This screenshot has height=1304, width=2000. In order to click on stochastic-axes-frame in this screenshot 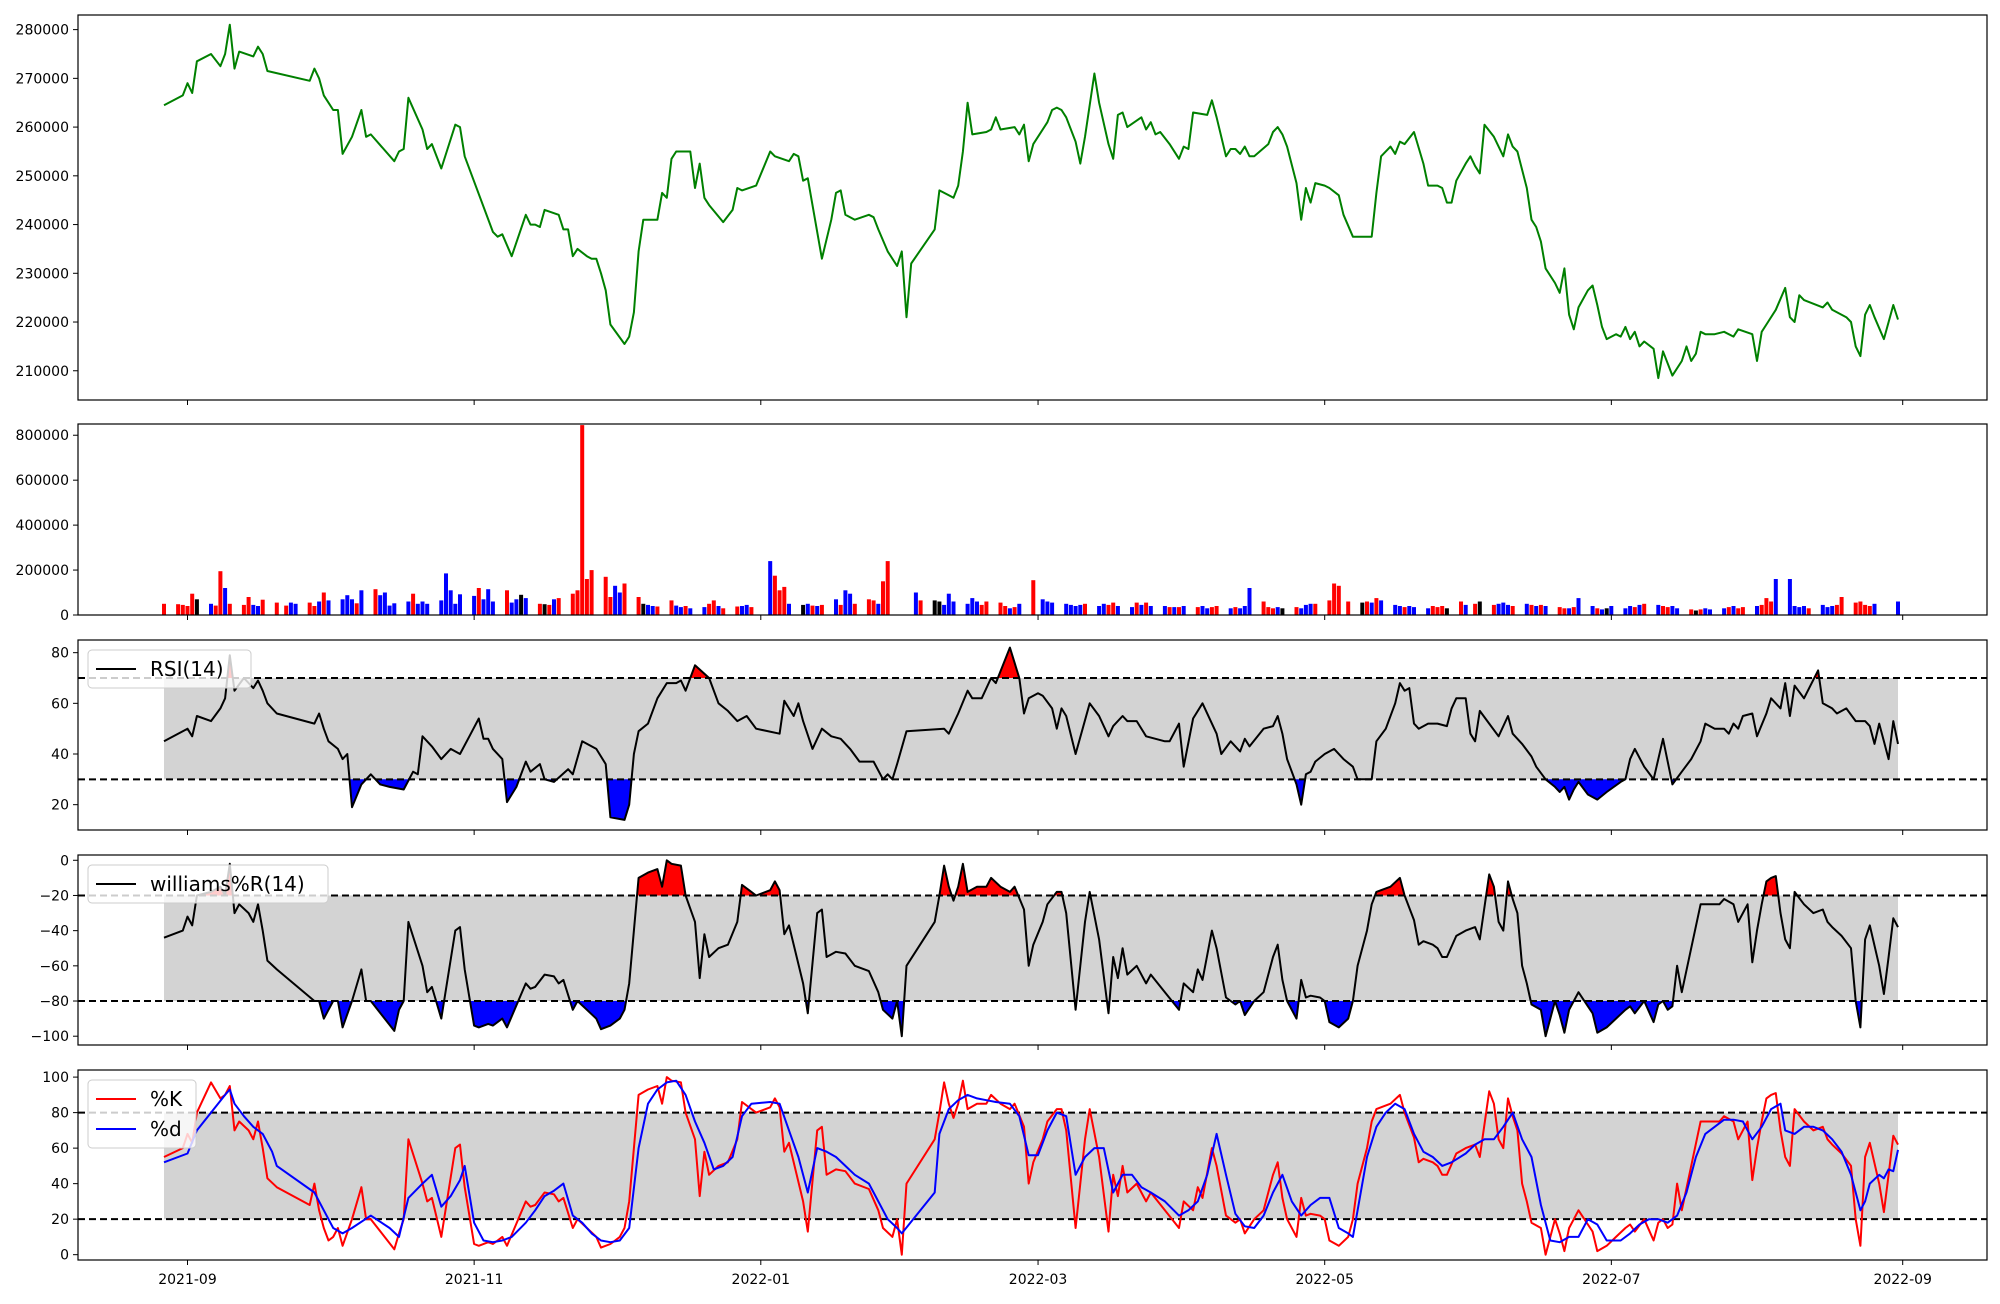, I will do `click(1032, 1165)`.